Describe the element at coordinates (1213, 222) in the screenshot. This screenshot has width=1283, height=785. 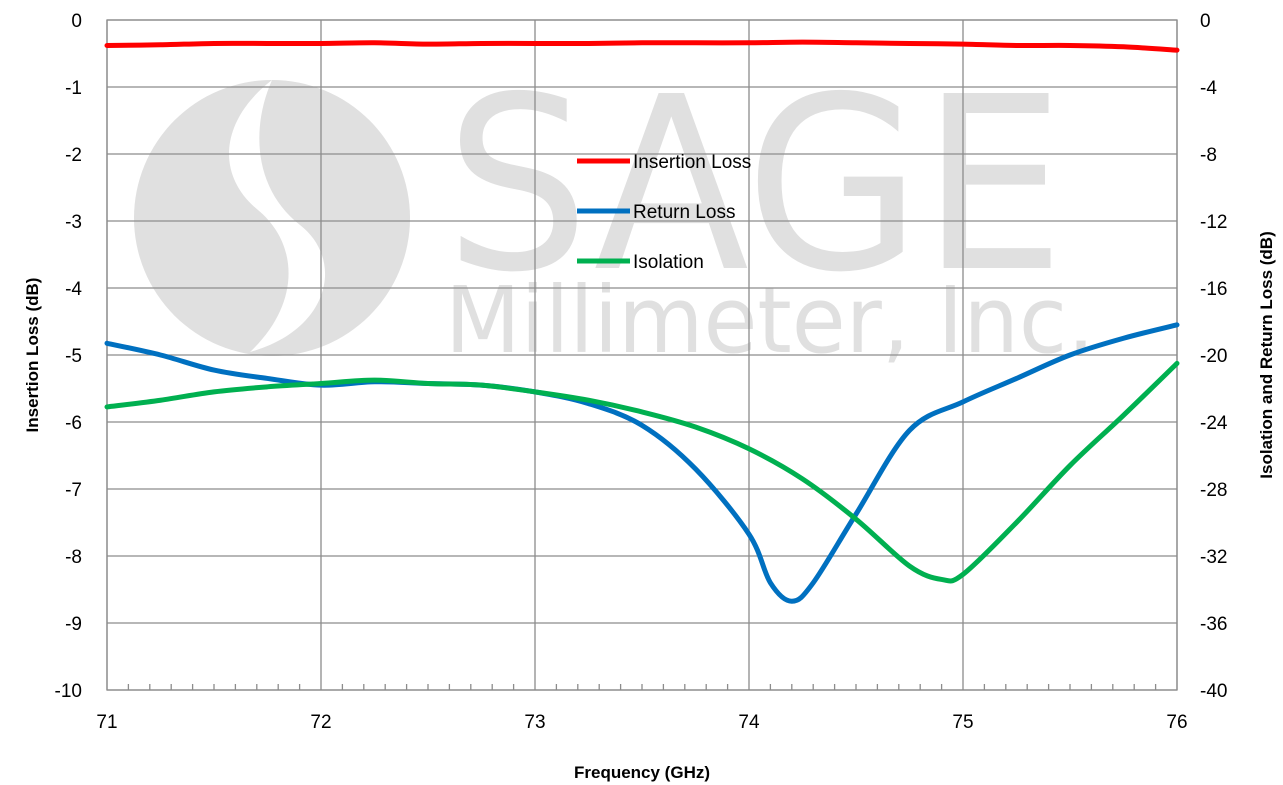
I see `y-right-tick-label: -12` at that location.